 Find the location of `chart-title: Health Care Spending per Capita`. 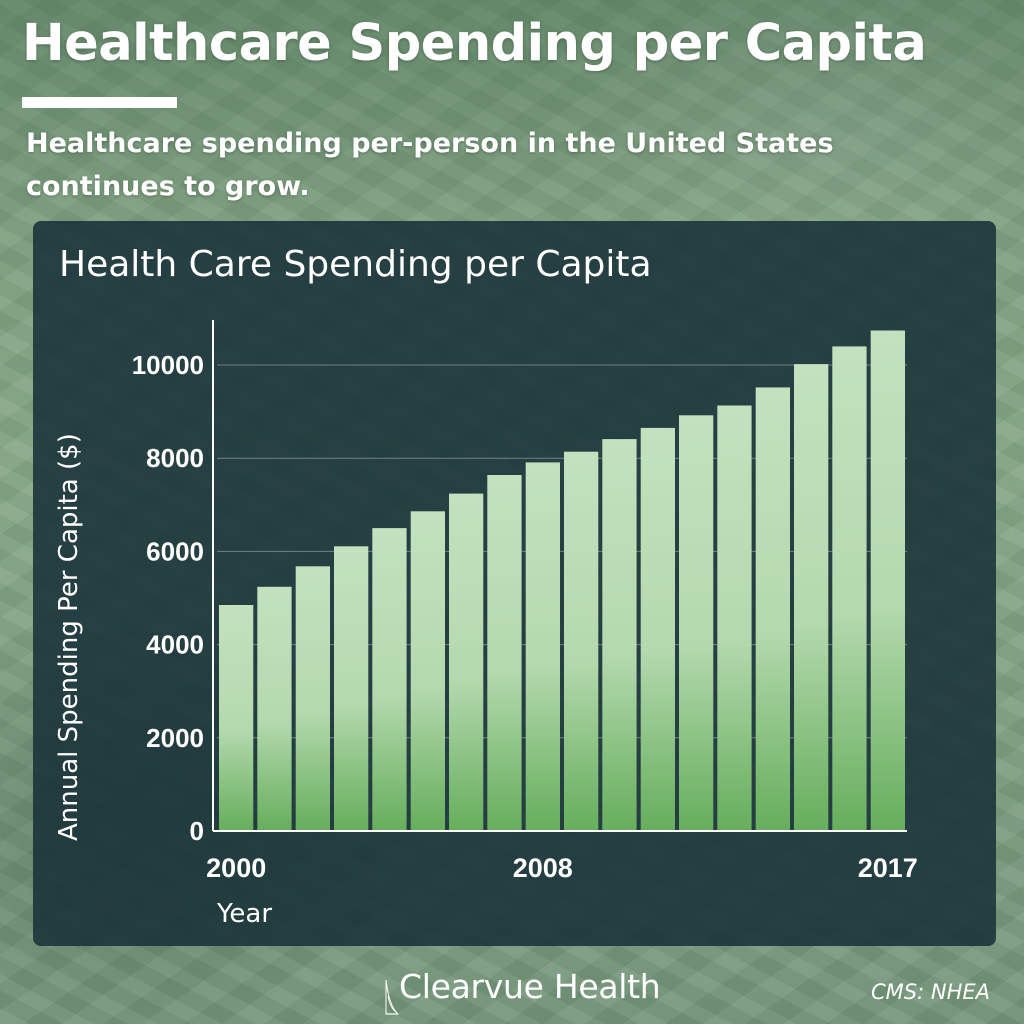

chart-title: Health Care Spending per Capita is located at coordinates (355, 264).